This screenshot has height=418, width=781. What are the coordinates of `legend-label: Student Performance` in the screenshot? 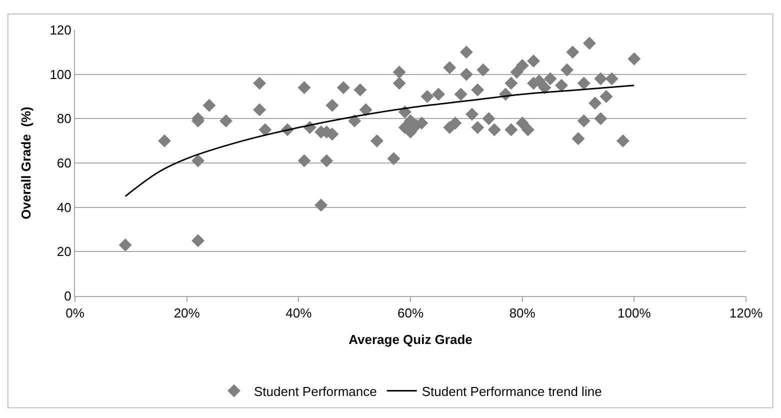 It's located at (315, 391).